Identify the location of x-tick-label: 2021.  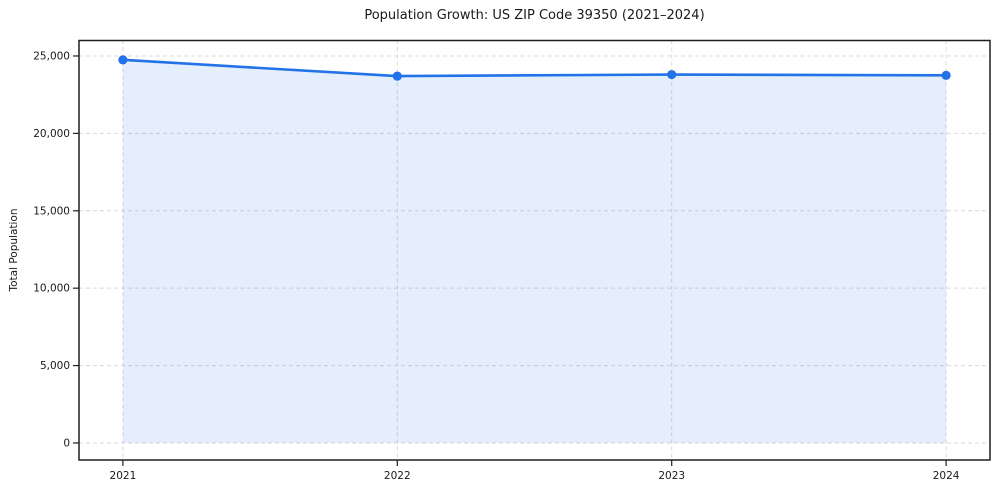
(123, 476).